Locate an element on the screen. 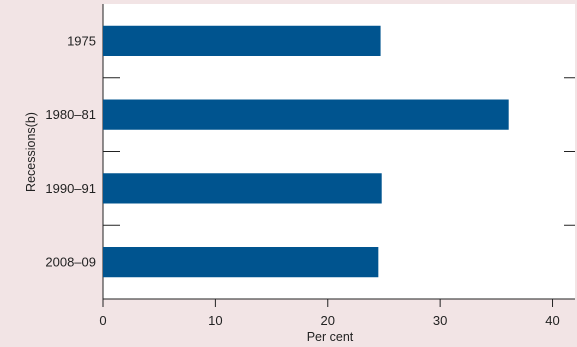 The height and width of the screenshot is (347, 577). y-tick-labels: 1975 1980–81 1990–91 2008–09 is located at coordinates (70, 151).